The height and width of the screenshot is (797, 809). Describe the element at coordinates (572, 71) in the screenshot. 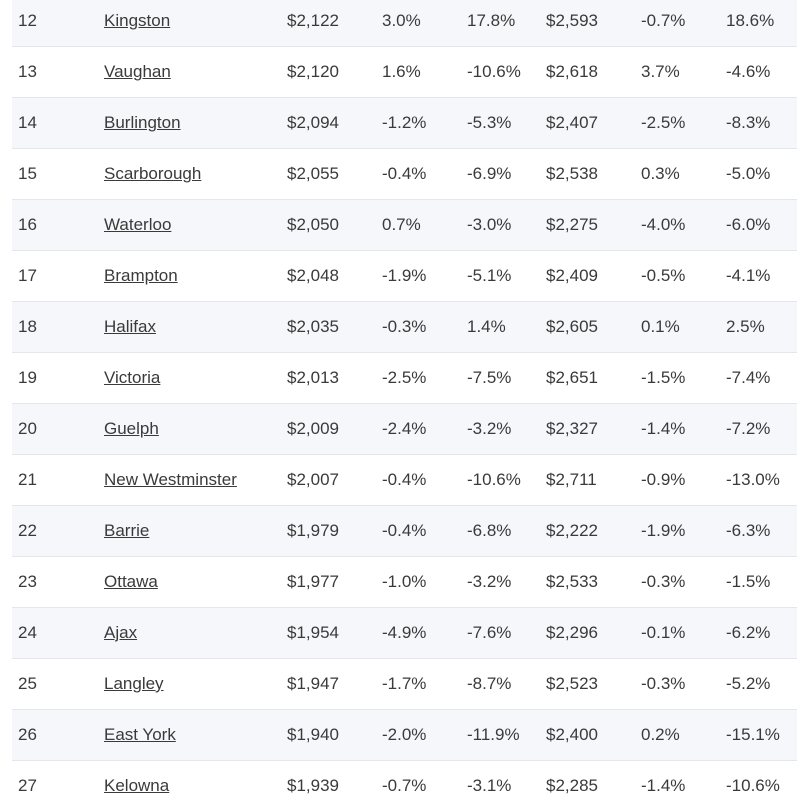

I see `rent-2br-cell: $2,618` at that location.